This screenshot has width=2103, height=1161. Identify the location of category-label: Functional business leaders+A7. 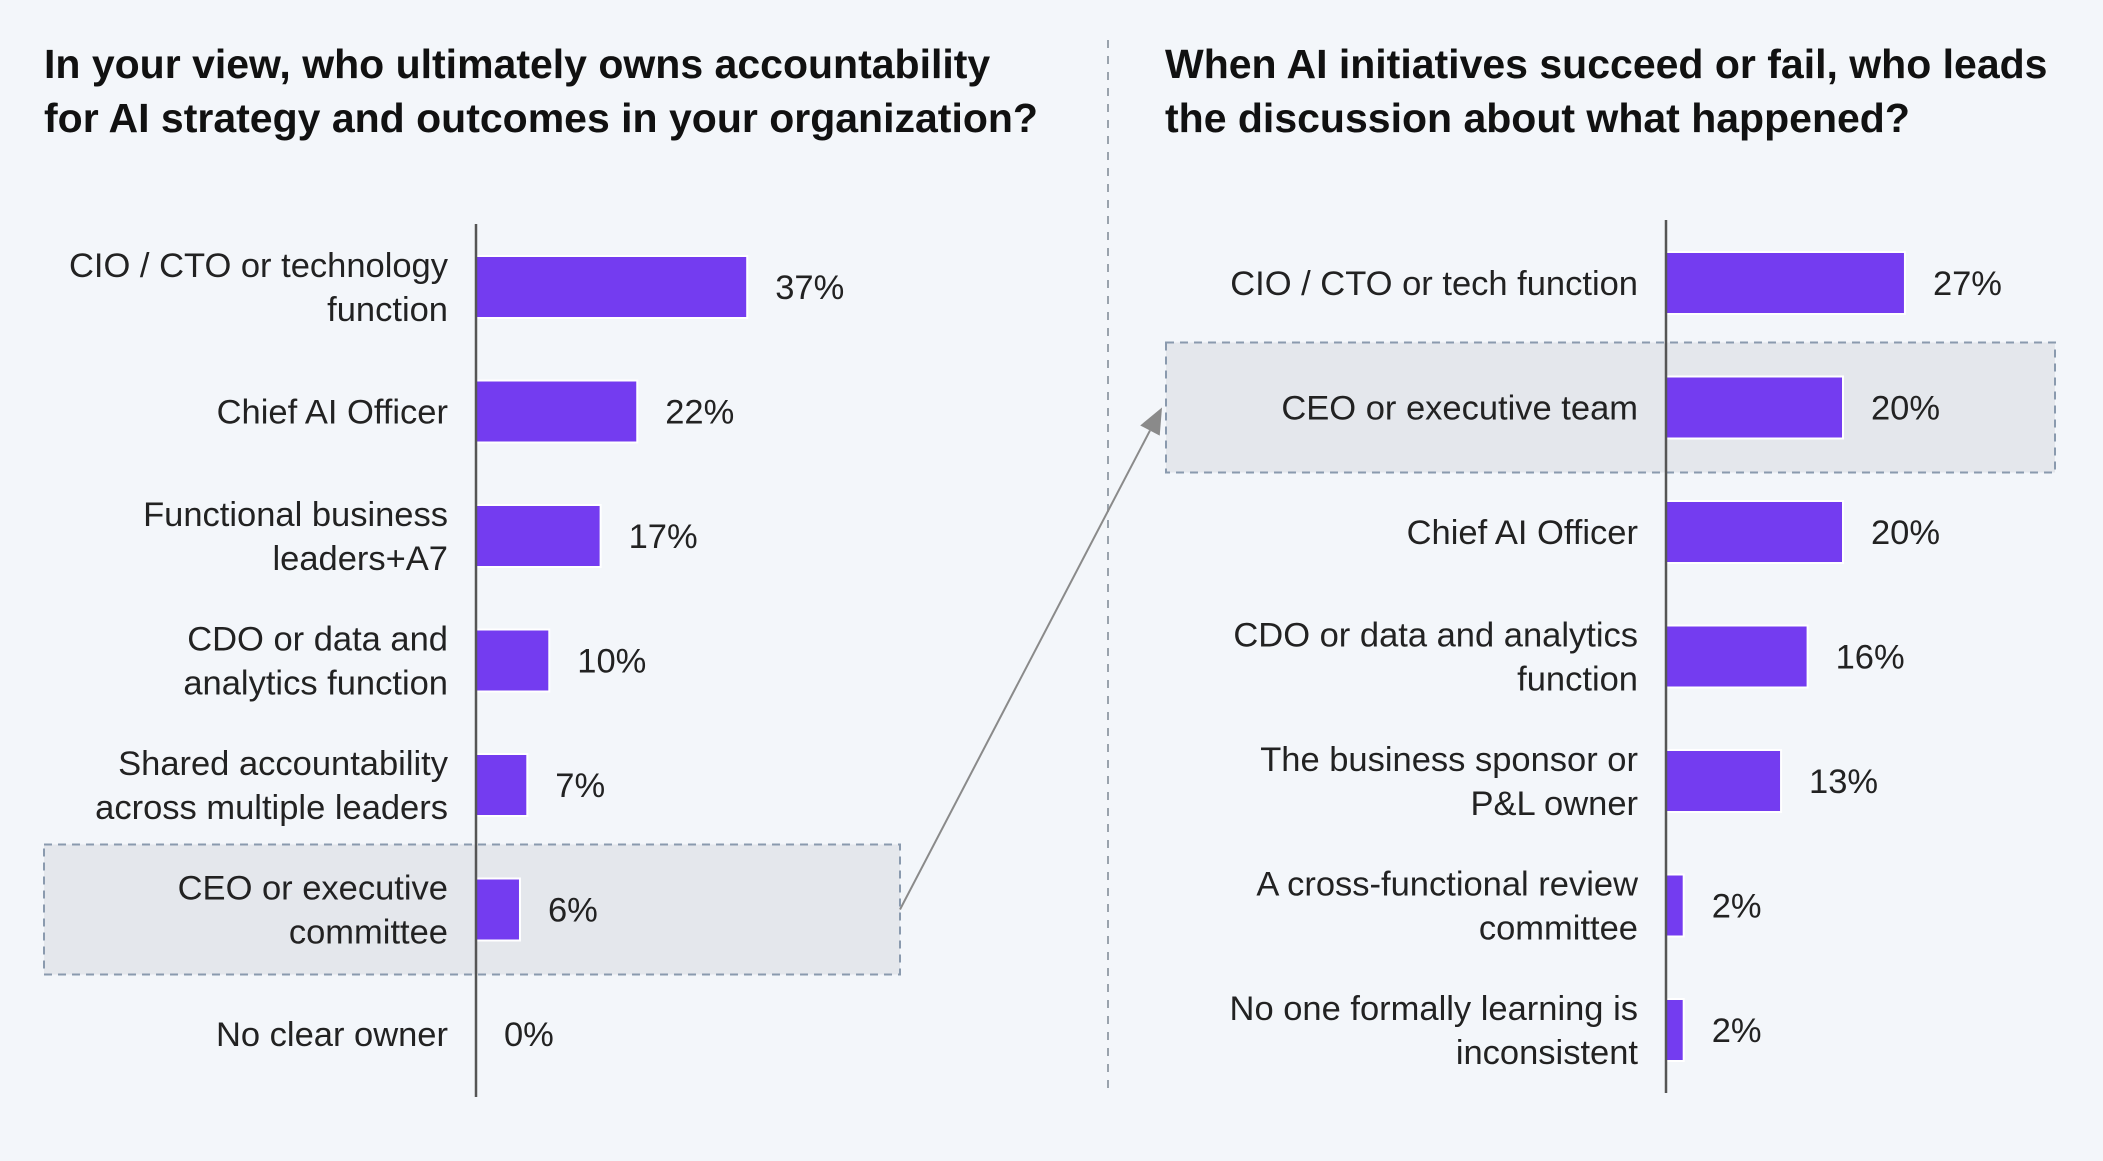
(295, 537).